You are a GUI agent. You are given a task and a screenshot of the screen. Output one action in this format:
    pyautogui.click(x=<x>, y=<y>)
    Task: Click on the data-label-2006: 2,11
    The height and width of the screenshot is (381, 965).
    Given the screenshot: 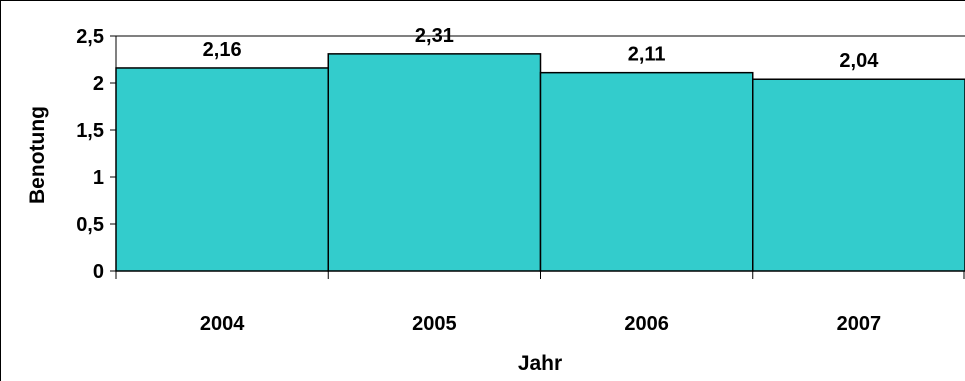 What is the action you would take?
    pyautogui.click(x=647, y=55)
    